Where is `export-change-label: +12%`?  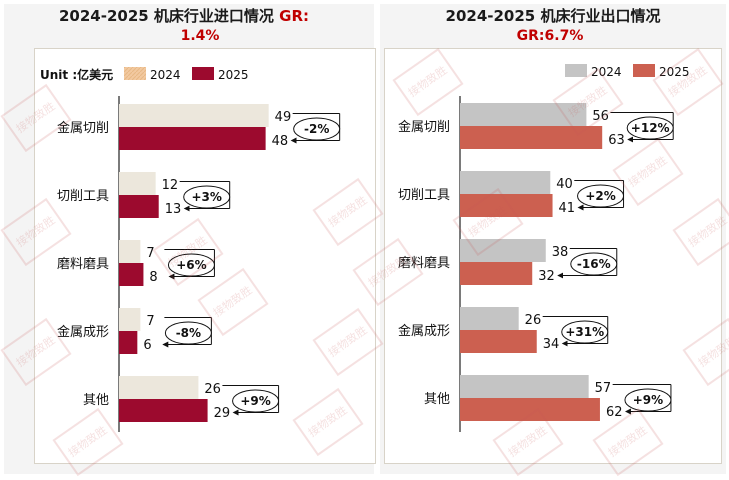
export-change-label: +12% is located at coordinates (650, 128).